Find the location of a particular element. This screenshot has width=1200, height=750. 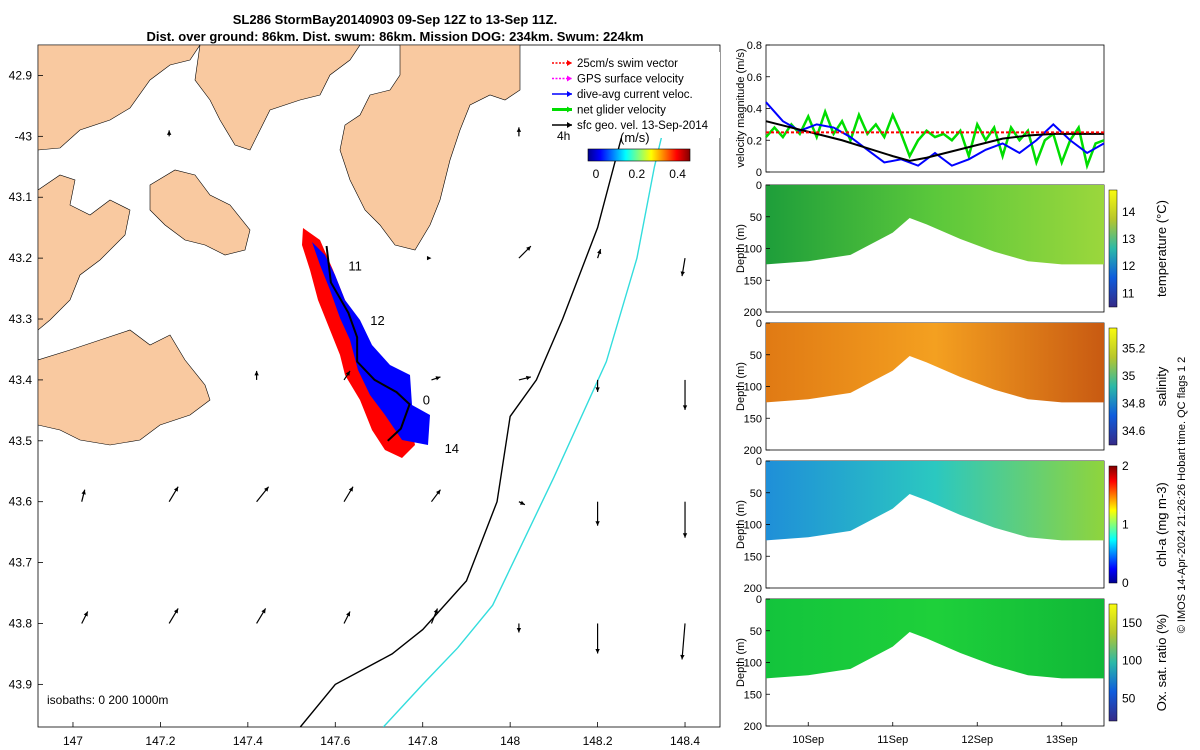

map-xtick-label: 147.6 is located at coordinates (335, 741).